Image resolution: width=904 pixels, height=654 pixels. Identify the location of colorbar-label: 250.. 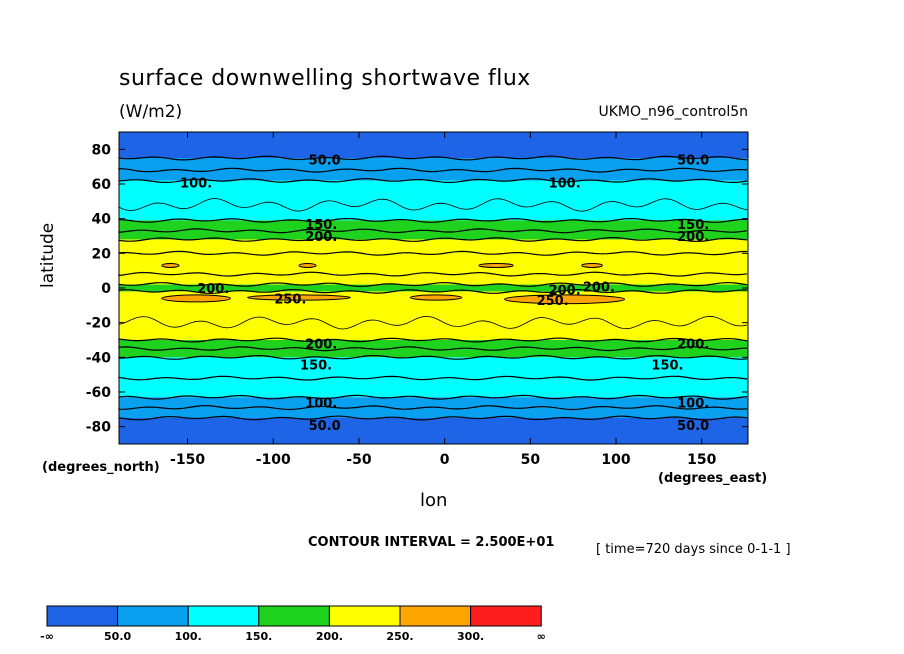
(399, 636).